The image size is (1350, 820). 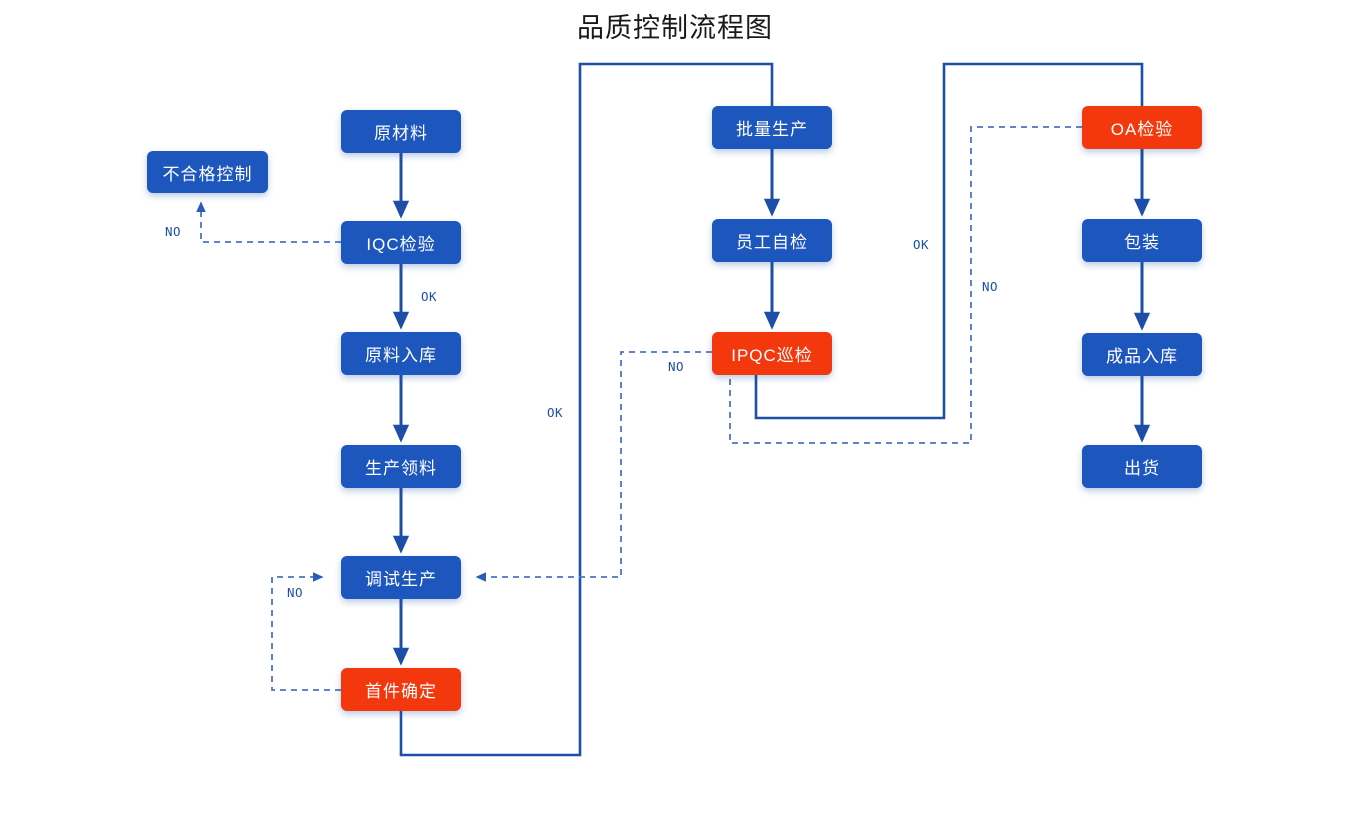 I want to click on edge-ipqc-ok-to-oa, so click(x=949, y=241).